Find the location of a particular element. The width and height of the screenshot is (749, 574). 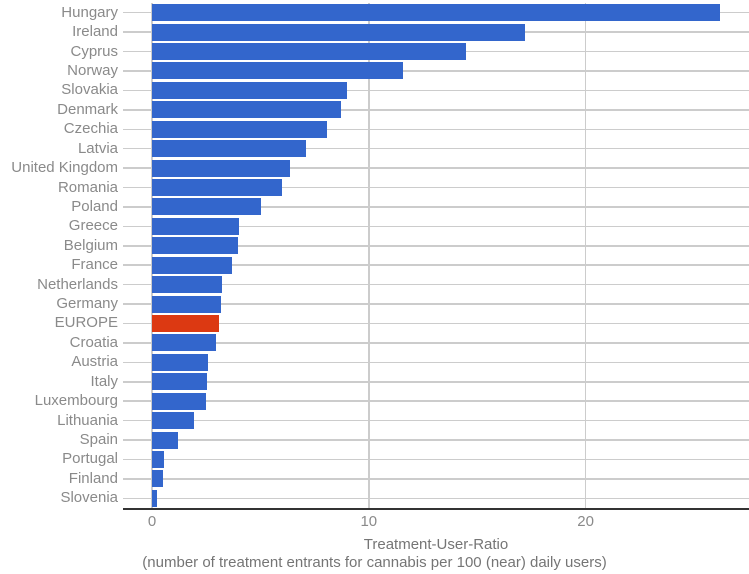

y-gridline-austria is located at coordinates (436, 362).